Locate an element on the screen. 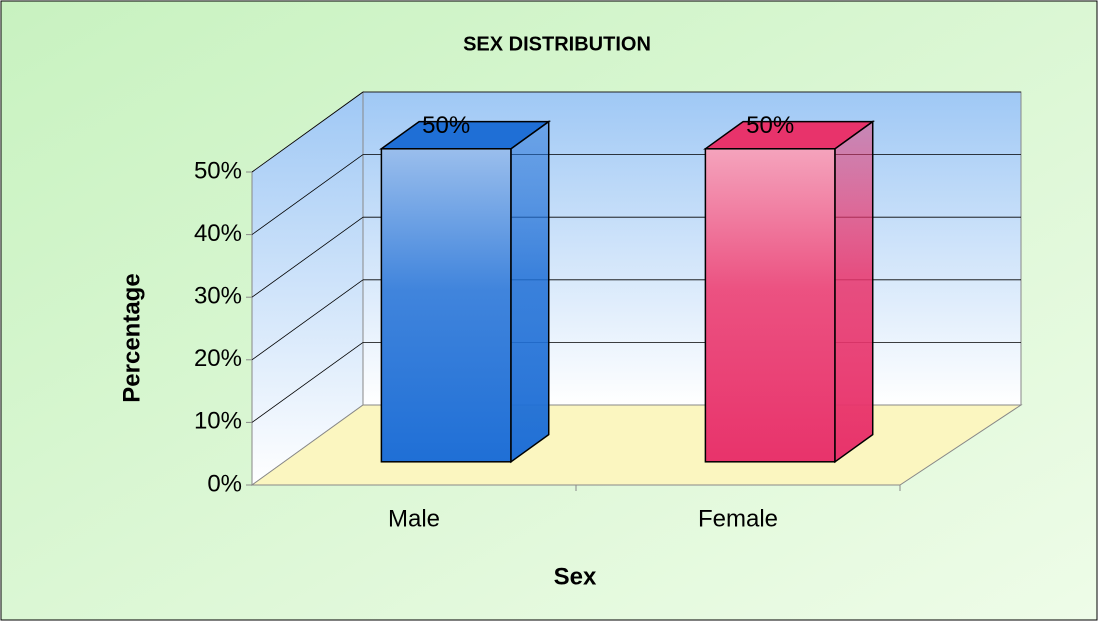 This screenshot has width=1099, height=622. x-axis-label: Sex is located at coordinates (575, 576).